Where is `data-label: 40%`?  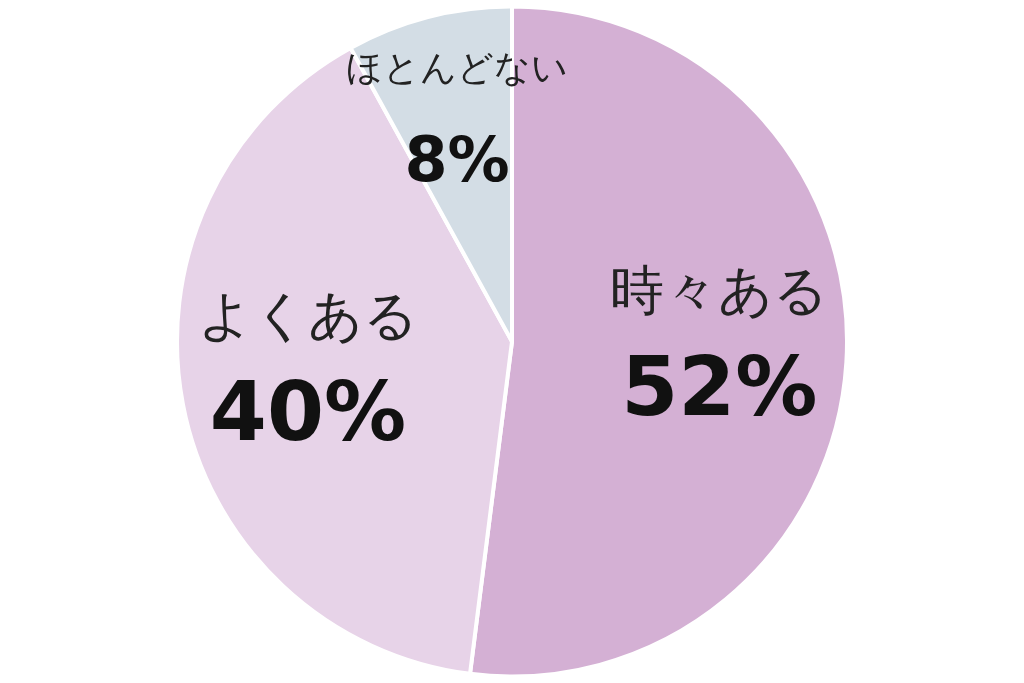
data-label: 40% is located at coordinates (308, 412).